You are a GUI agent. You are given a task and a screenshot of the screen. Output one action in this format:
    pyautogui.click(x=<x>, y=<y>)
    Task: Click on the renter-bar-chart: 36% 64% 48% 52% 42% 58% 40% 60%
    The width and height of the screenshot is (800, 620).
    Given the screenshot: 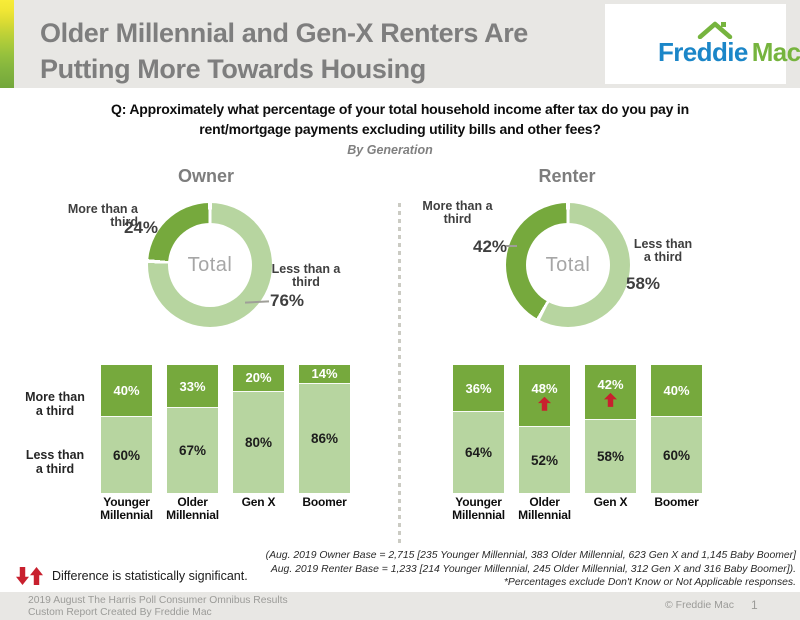 What is the action you would take?
    pyautogui.click(x=577, y=429)
    